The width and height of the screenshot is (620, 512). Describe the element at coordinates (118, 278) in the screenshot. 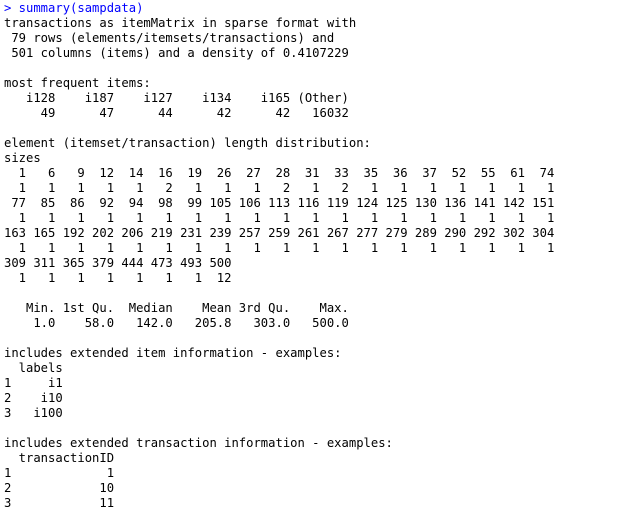

I see `output-line: 1 1 1 1 1 1 1 12` at that location.